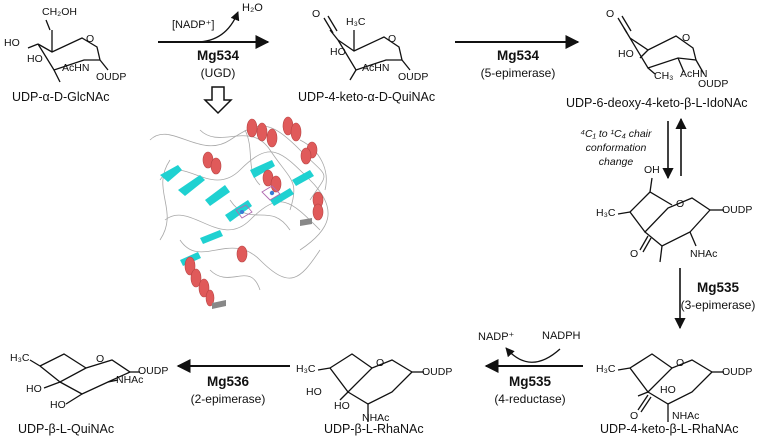 The image size is (758, 437). Describe the element at coordinates (367, 97) in the screenshot. I see `compound-name-keto-quinac: UDP-4-keto-α-D-QuiNAc` at that location.